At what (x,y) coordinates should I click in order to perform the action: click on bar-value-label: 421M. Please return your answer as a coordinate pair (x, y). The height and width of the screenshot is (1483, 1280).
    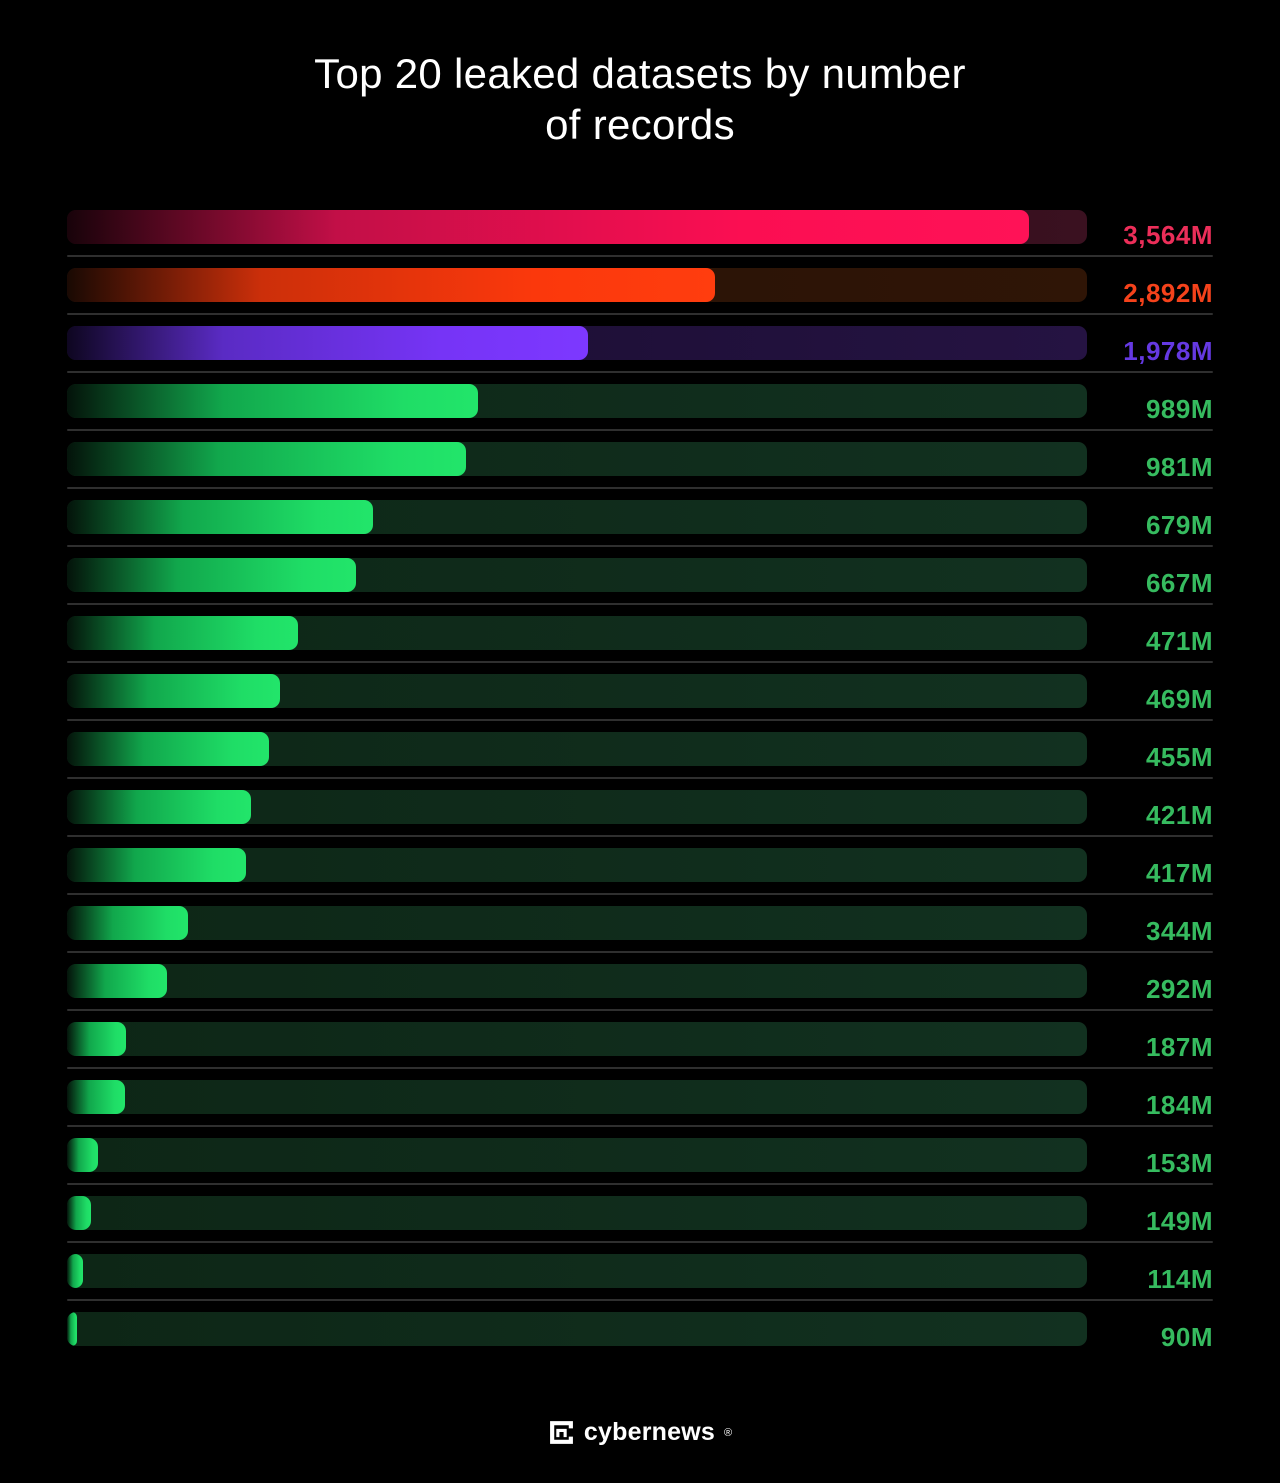
    Looking at the image, I should click on (1179, 814).